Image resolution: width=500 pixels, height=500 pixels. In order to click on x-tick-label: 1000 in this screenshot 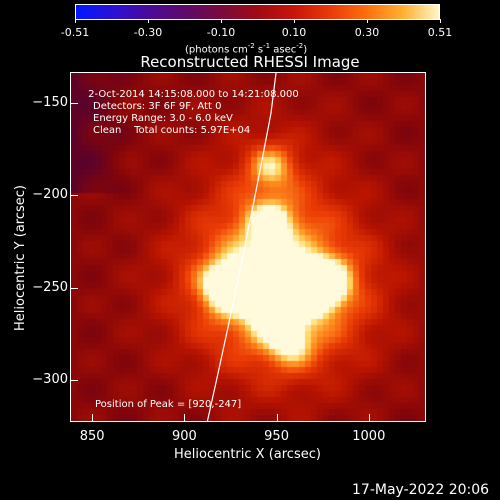, I will do `click(369, 436)`.